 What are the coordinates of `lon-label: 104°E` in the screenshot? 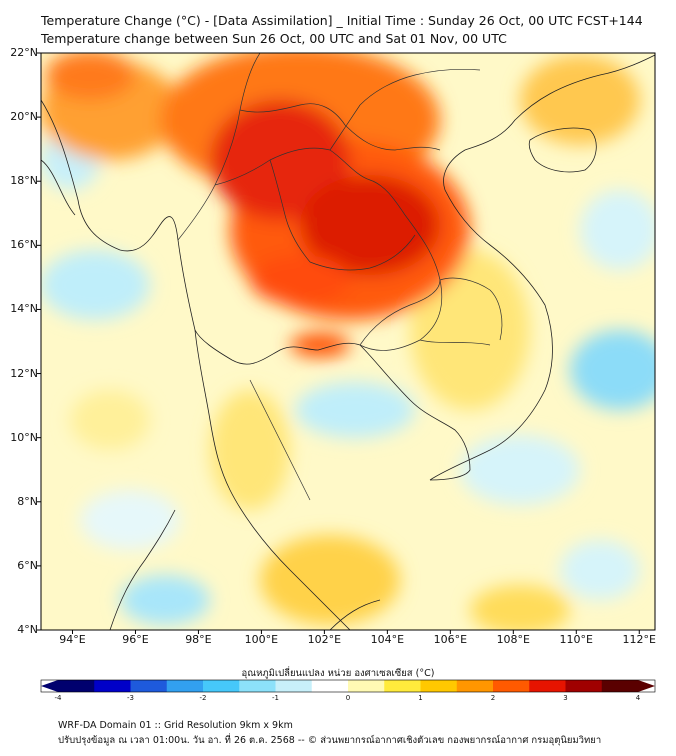 It's located at (387, 639).